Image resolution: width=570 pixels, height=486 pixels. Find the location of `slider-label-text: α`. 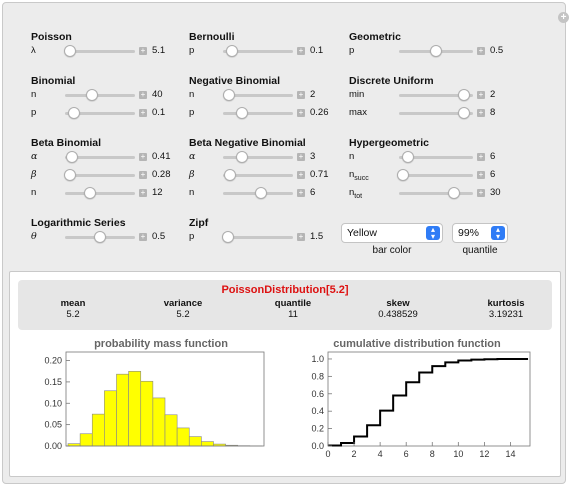

slider-label-text: α is located at coordinates (192, 156).